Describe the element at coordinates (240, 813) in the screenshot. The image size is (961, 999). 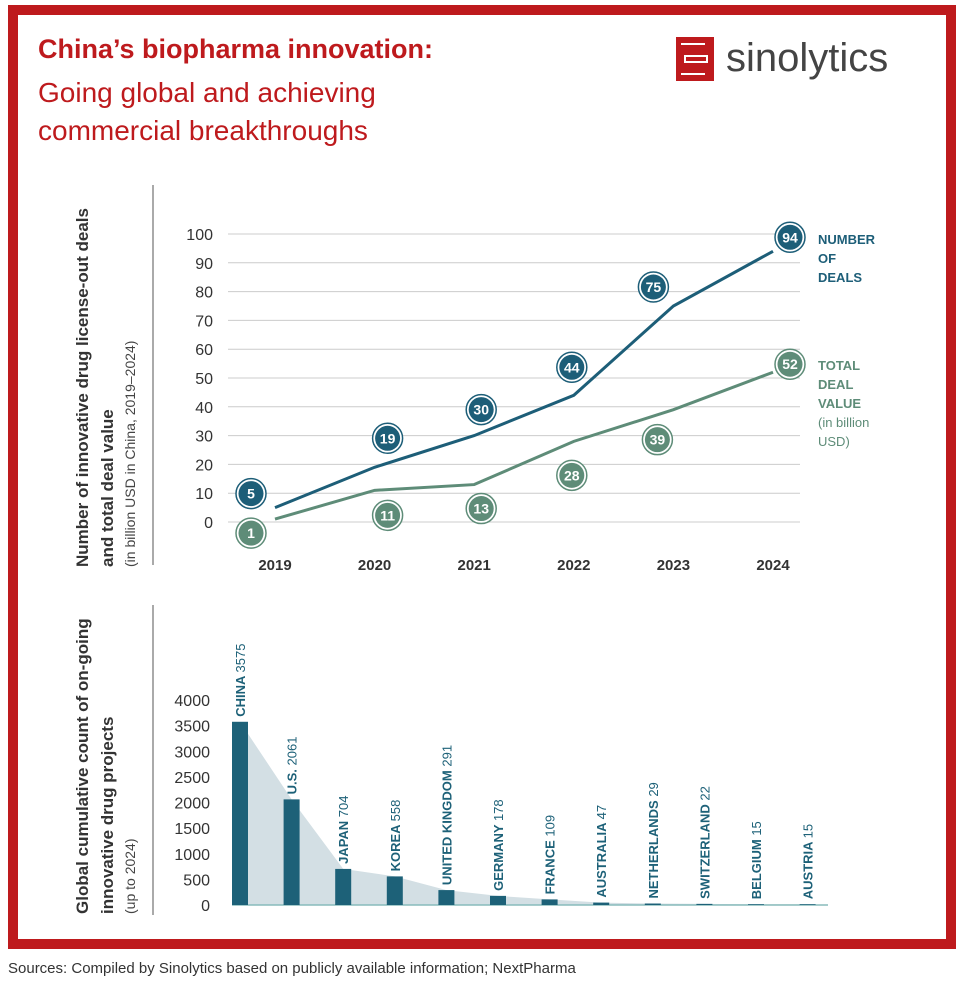
I see `bar-china` at that location.